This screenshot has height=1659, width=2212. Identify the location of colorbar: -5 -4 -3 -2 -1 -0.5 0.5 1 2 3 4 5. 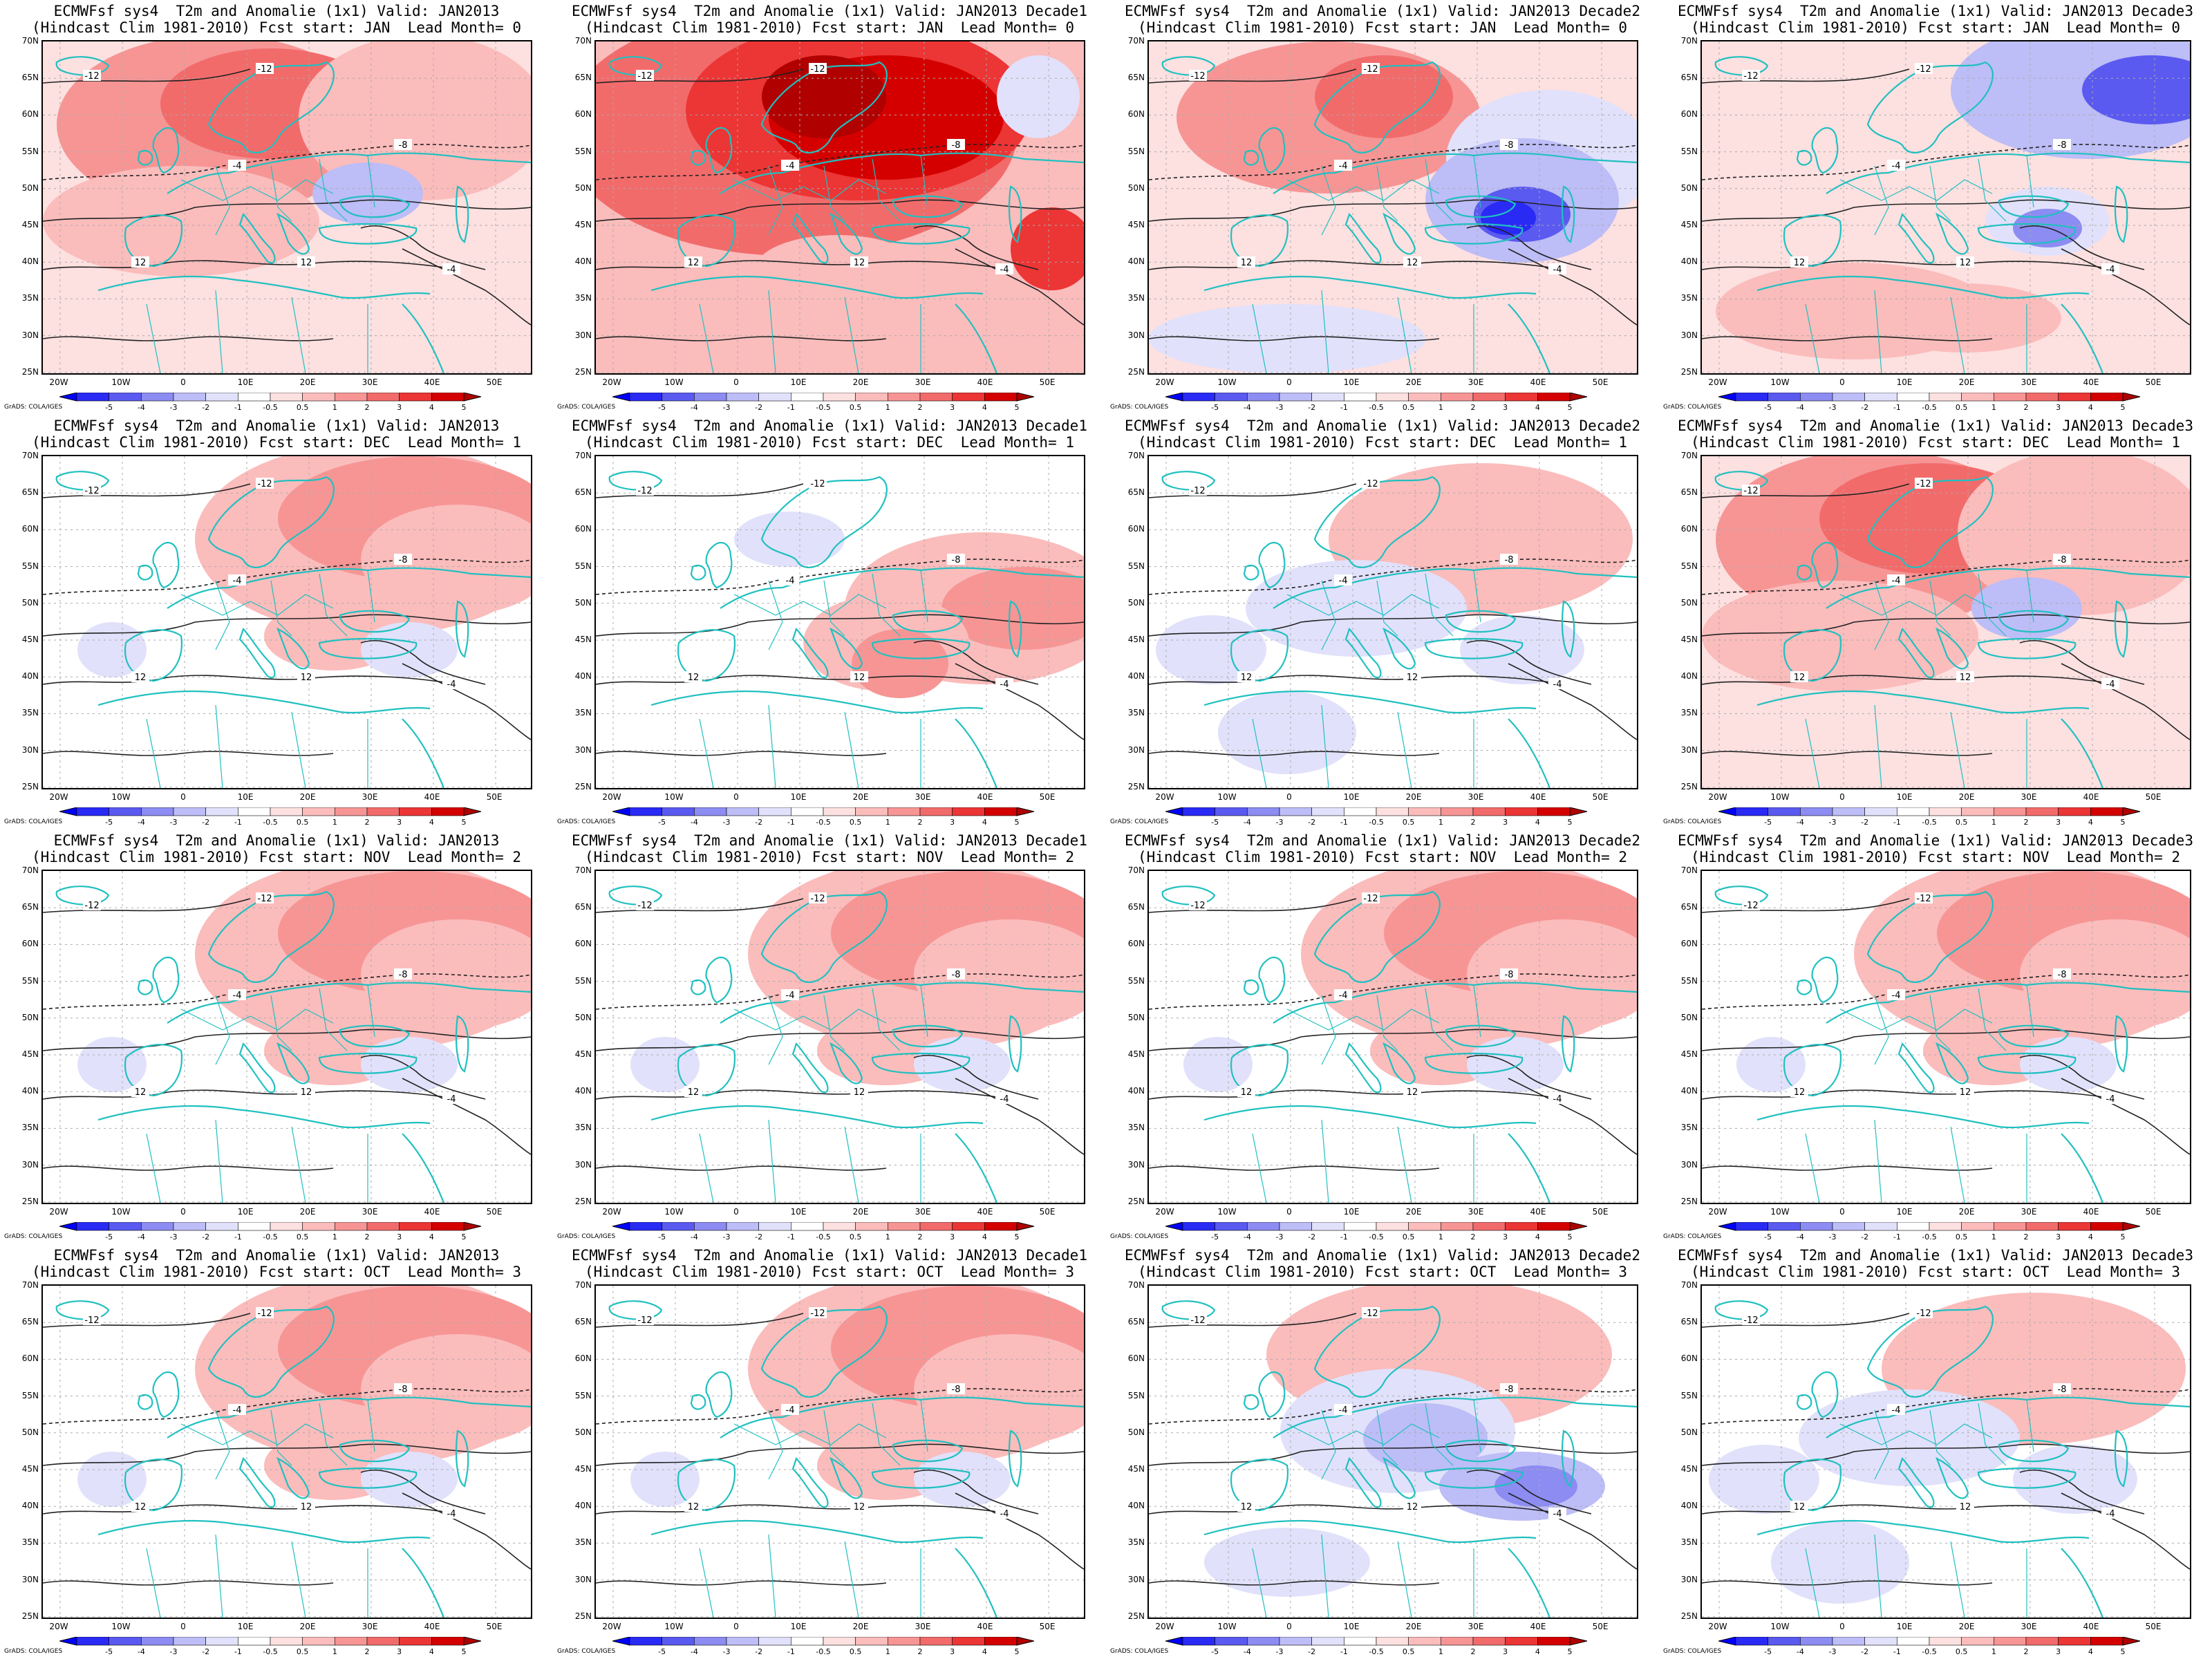
(270, 1647).